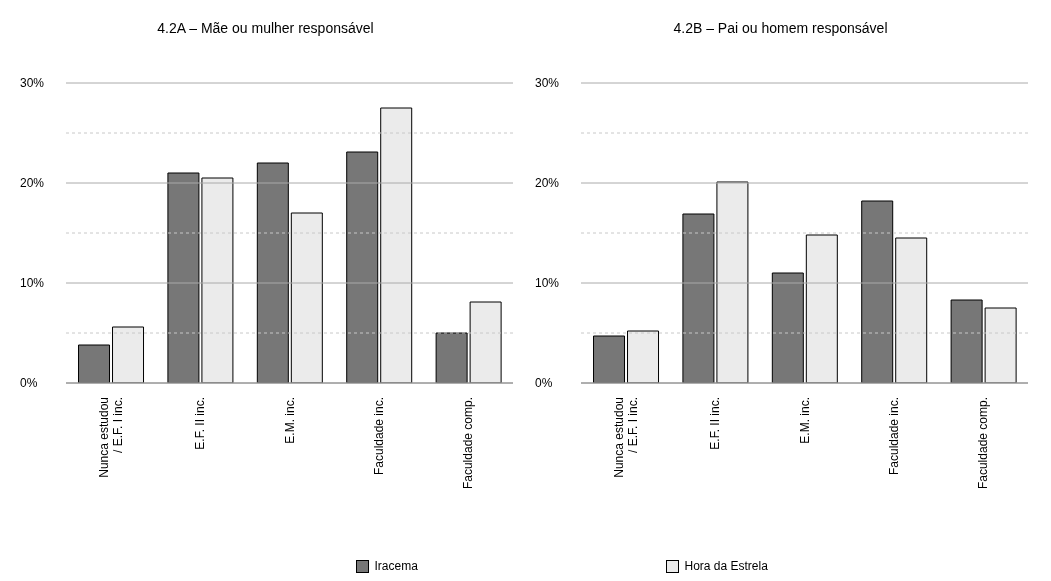  What do you see at coordinates (265, 28) in the screenshot?
I see `chart-title: 4.2A – Mãe ou mulher responsável` at bounding box center [265, 28].